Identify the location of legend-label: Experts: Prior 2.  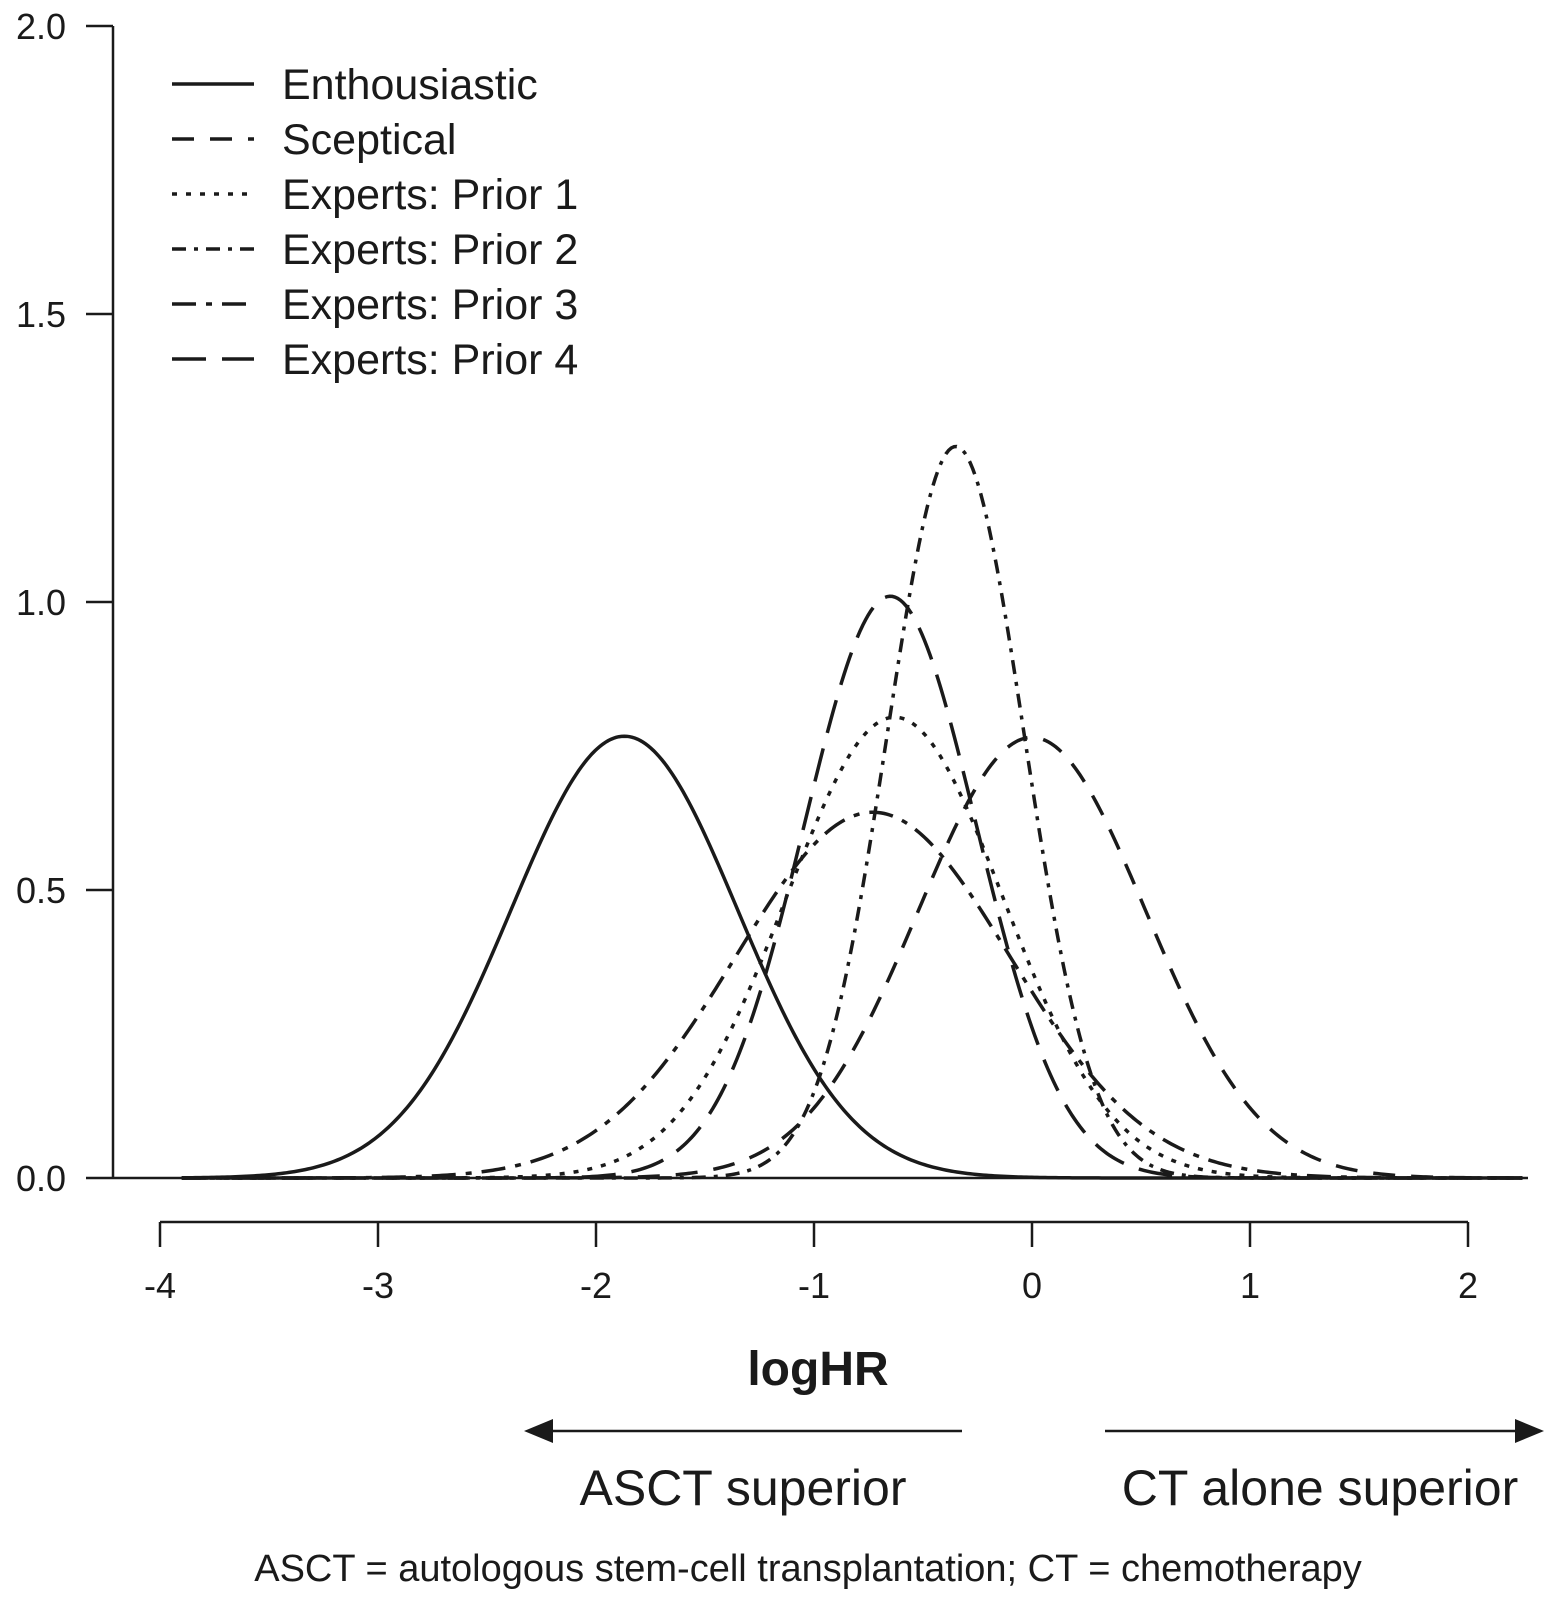
(430, 250).